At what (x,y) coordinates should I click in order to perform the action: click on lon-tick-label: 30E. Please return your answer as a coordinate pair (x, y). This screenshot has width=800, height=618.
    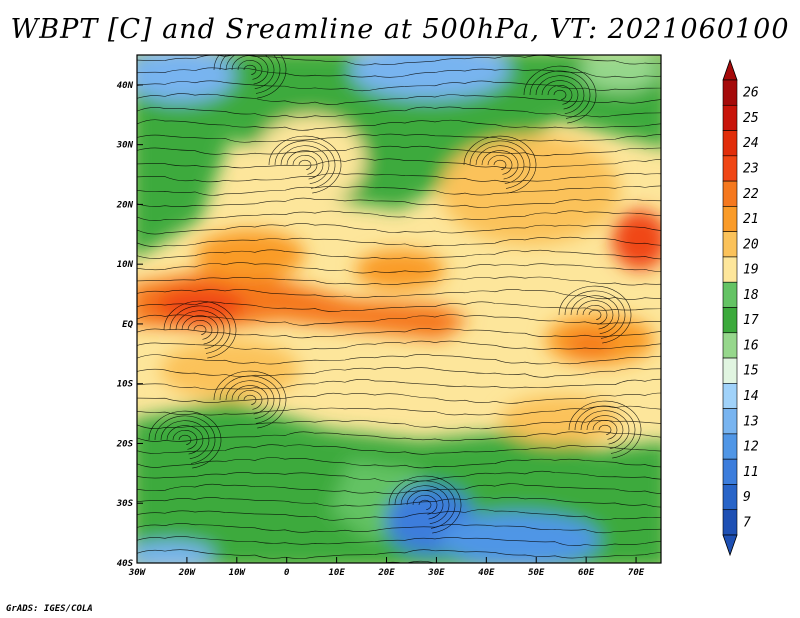
    Looking at the image, I should click on (436, 573).